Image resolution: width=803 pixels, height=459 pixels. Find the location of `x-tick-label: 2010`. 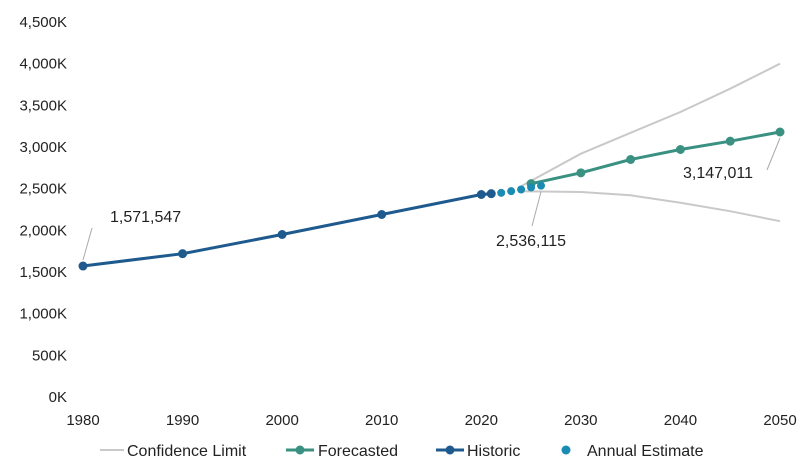

x-tick-label: 2010 is located at coordinates (381, 420).